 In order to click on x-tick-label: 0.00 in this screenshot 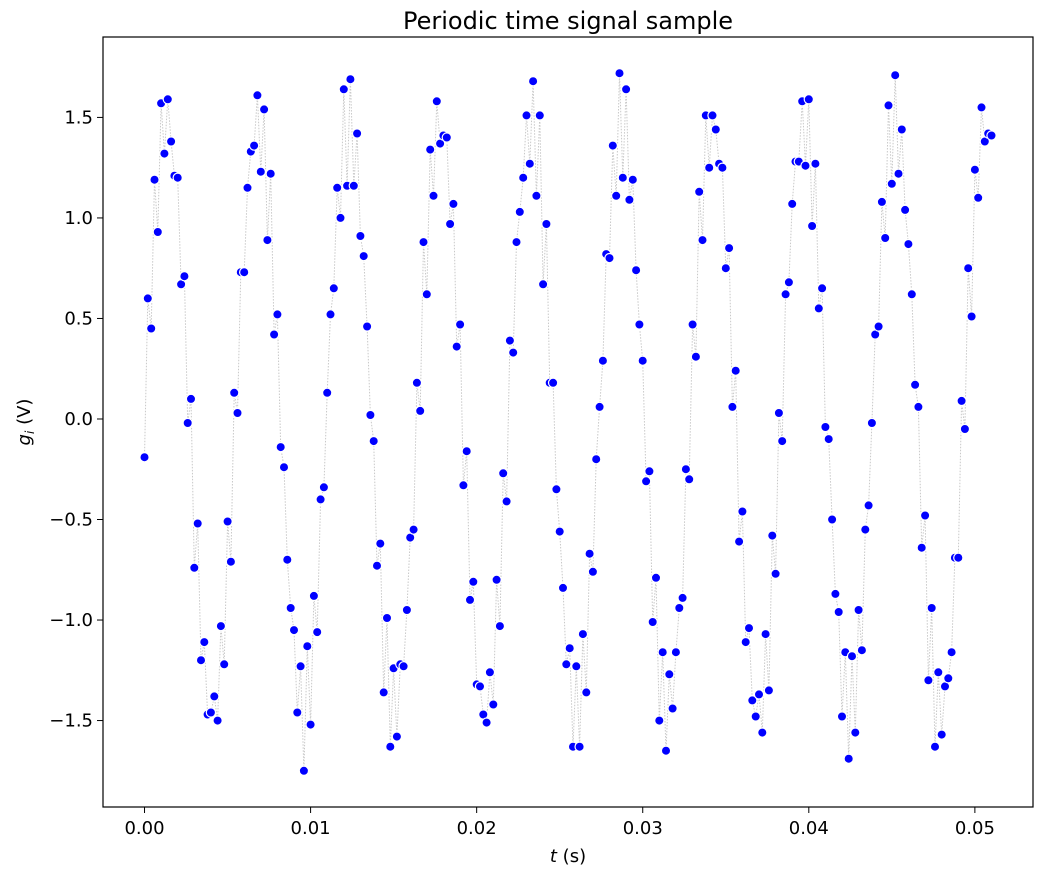, I will do `click(144, 828)`.